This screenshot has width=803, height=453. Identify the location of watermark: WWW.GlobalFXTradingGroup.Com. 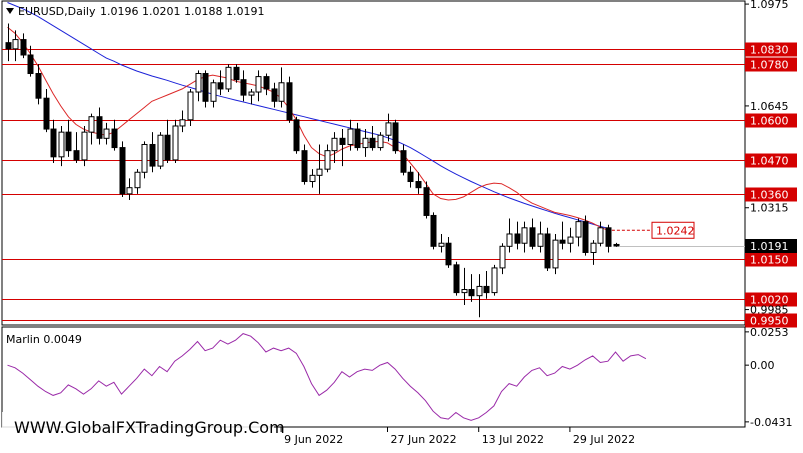
(143, 427).